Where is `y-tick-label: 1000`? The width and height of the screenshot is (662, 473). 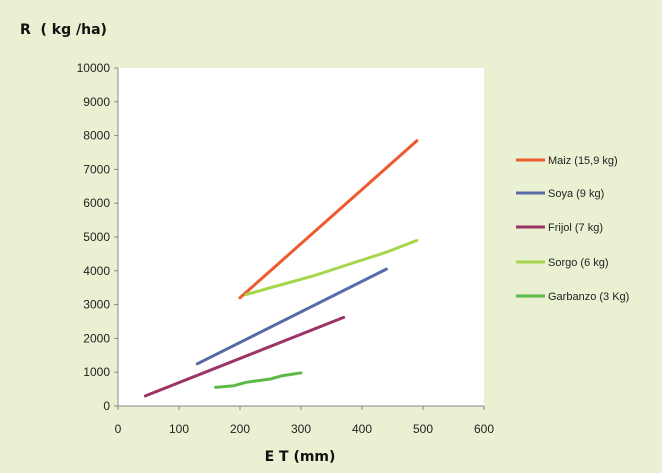 y-tick-label: 1000 is located at coordinates (96, 372).